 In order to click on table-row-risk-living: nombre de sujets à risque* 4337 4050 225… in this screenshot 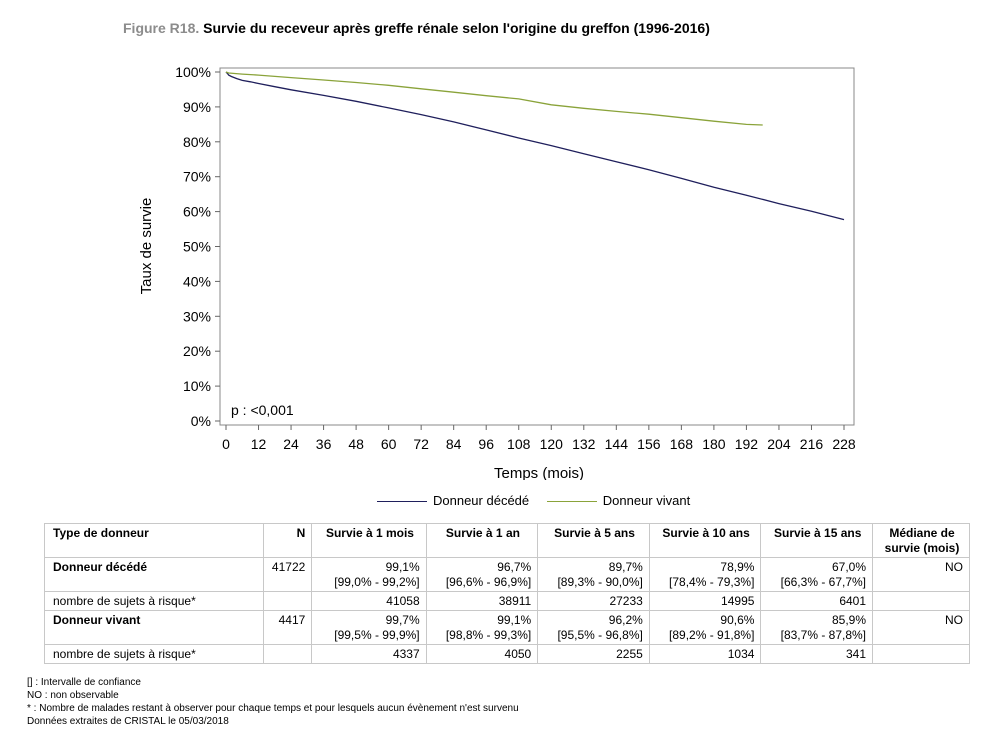, I will do `click(507, 654)`.